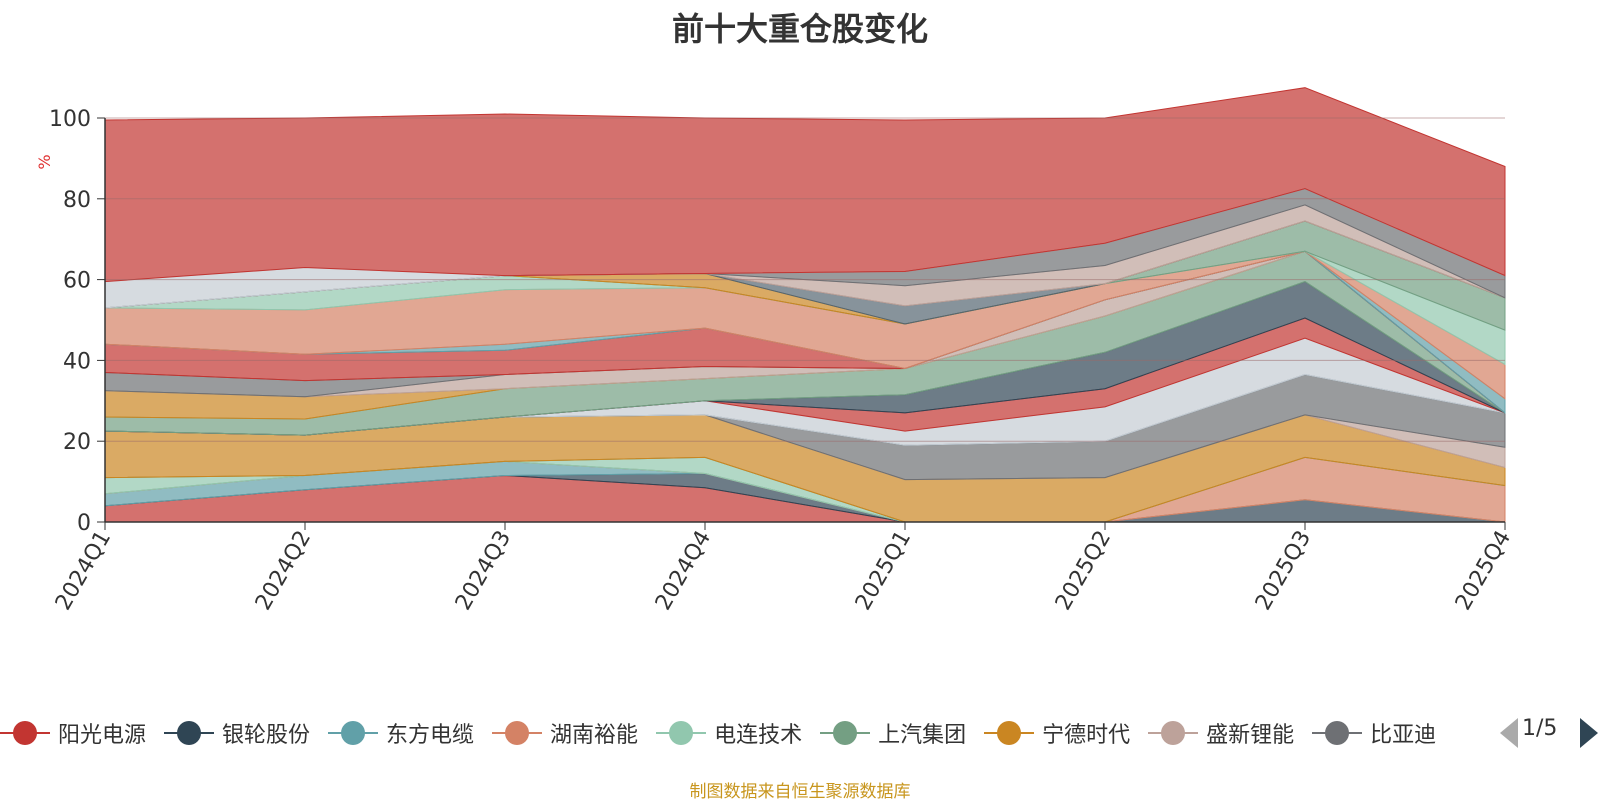 The height and width of the screenshot is (802, 1600). I want to click on legend: 阳光电源 银轮股份 东方电缆 湖南裕能 电连技术 上汽集团 宁德时代 盛新锂能 比亚迪, so click(735, 733).